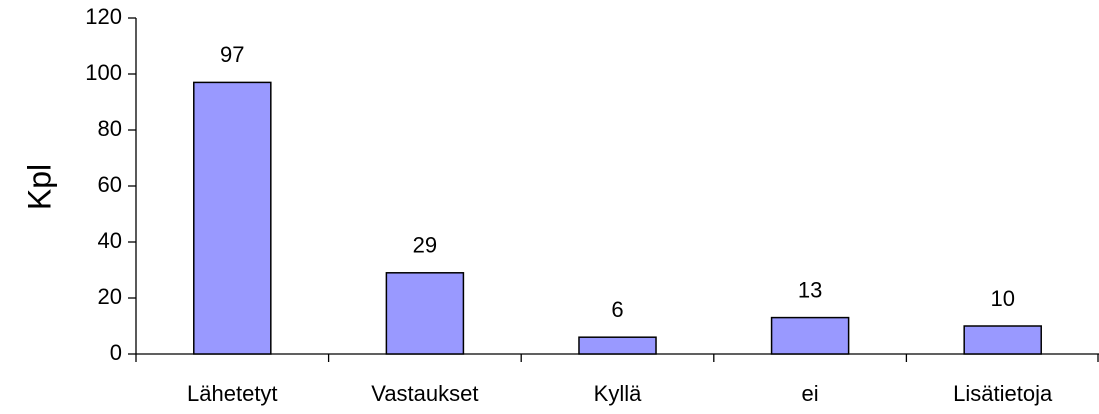 The image size is (1099, 414). I want to click on data-label: 6, so click(617, 309).